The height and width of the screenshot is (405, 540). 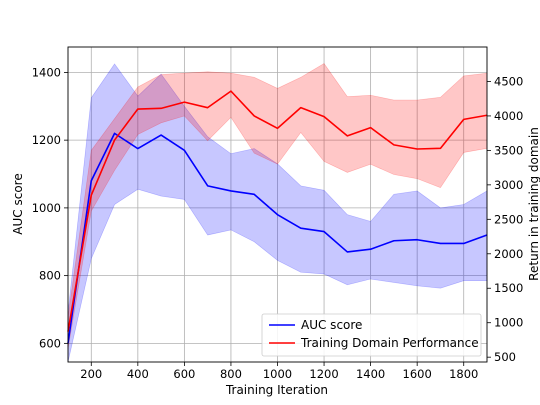 I want to click on right-y-tick-label: 2000, so click(x=508, y=254).